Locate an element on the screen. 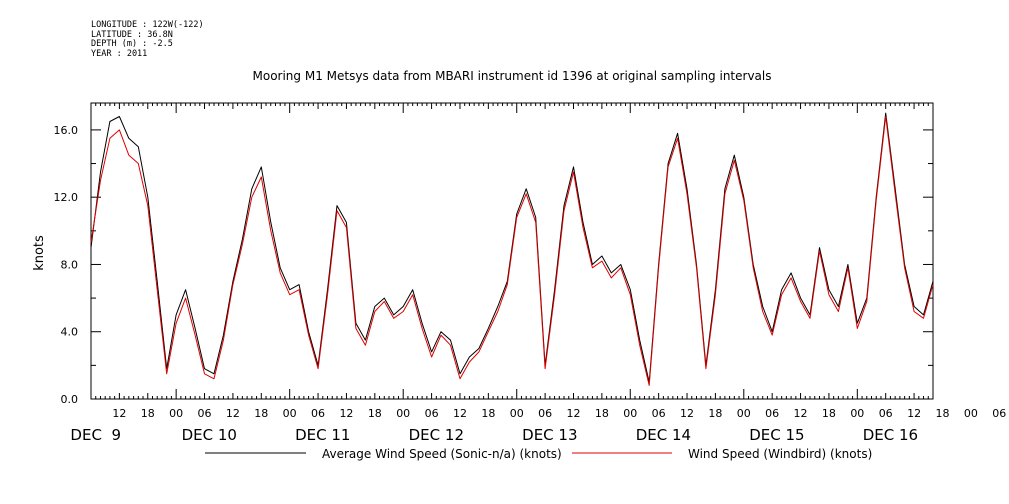 Image resolution: width=1009 pixels, height=504 pixels. y-tick-labels: 0.0 4.0 8.0 12.0 16.0 is located at coordinates (66, 265).